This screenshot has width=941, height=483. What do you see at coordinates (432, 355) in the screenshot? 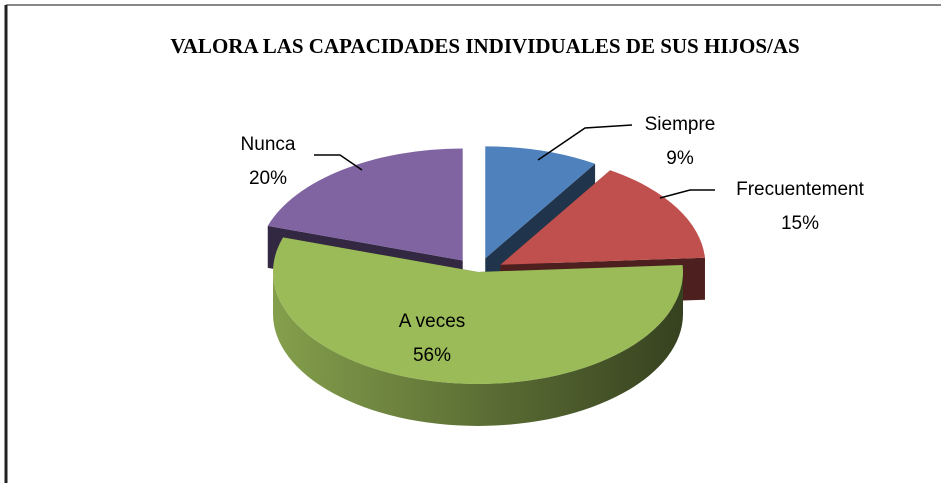
I see `value-label: 56%` at bounding box center [432, 355].